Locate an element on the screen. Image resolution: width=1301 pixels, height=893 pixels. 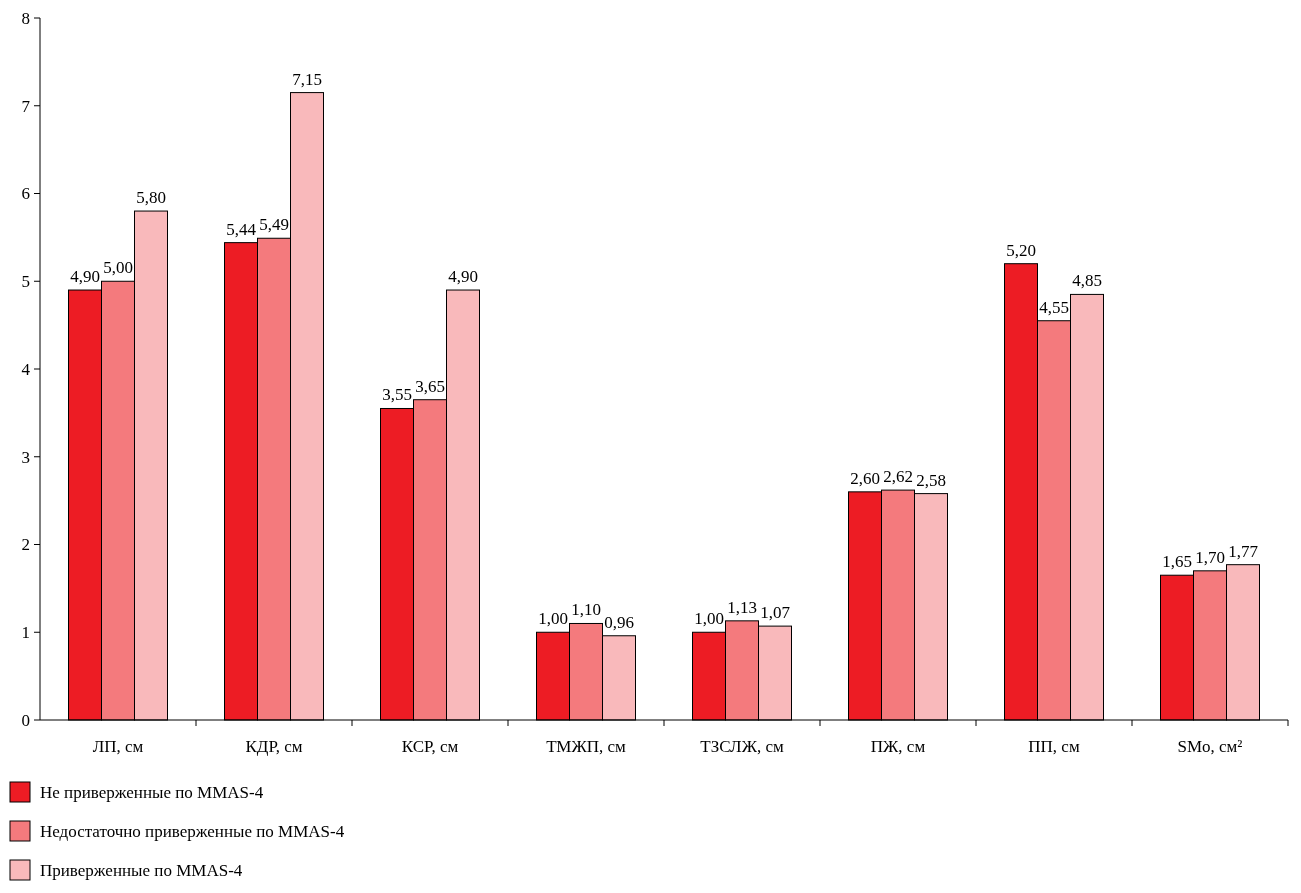
data-label: 2,62 is located at coordinates (898, 477).